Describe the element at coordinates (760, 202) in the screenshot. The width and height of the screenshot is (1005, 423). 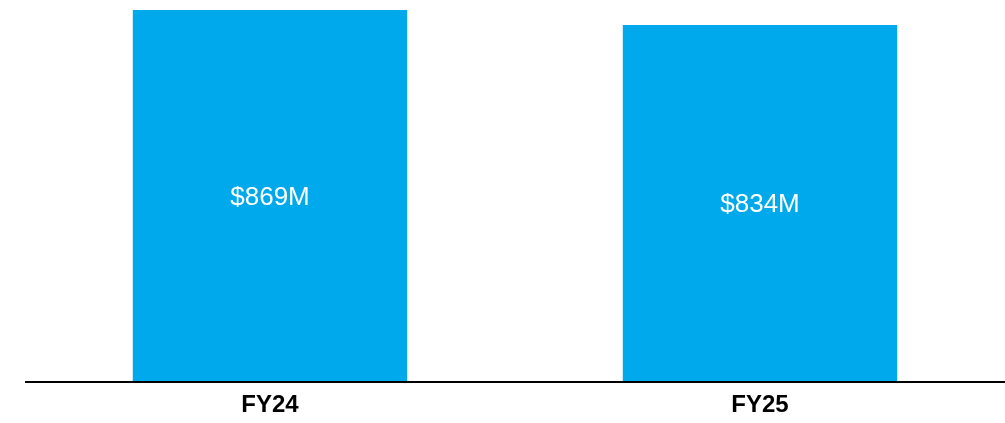
I see `data-label: $834M` at that location.